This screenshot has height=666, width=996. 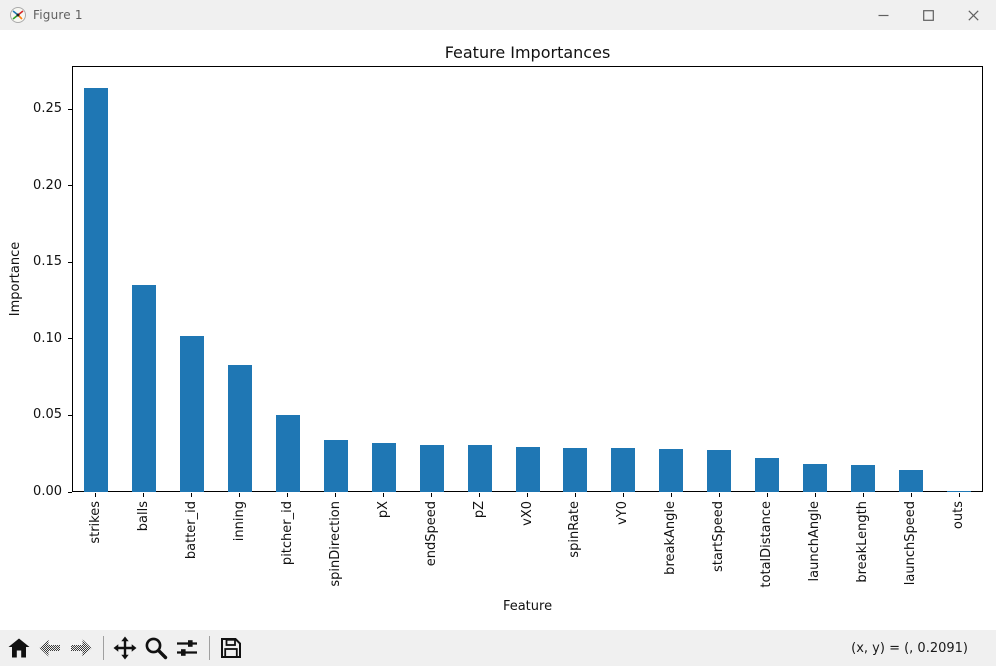 What do you see at coordinates (143, 516) in the screenshot?
I see `x-tick-label: balls` at bounding box center [143, 516].